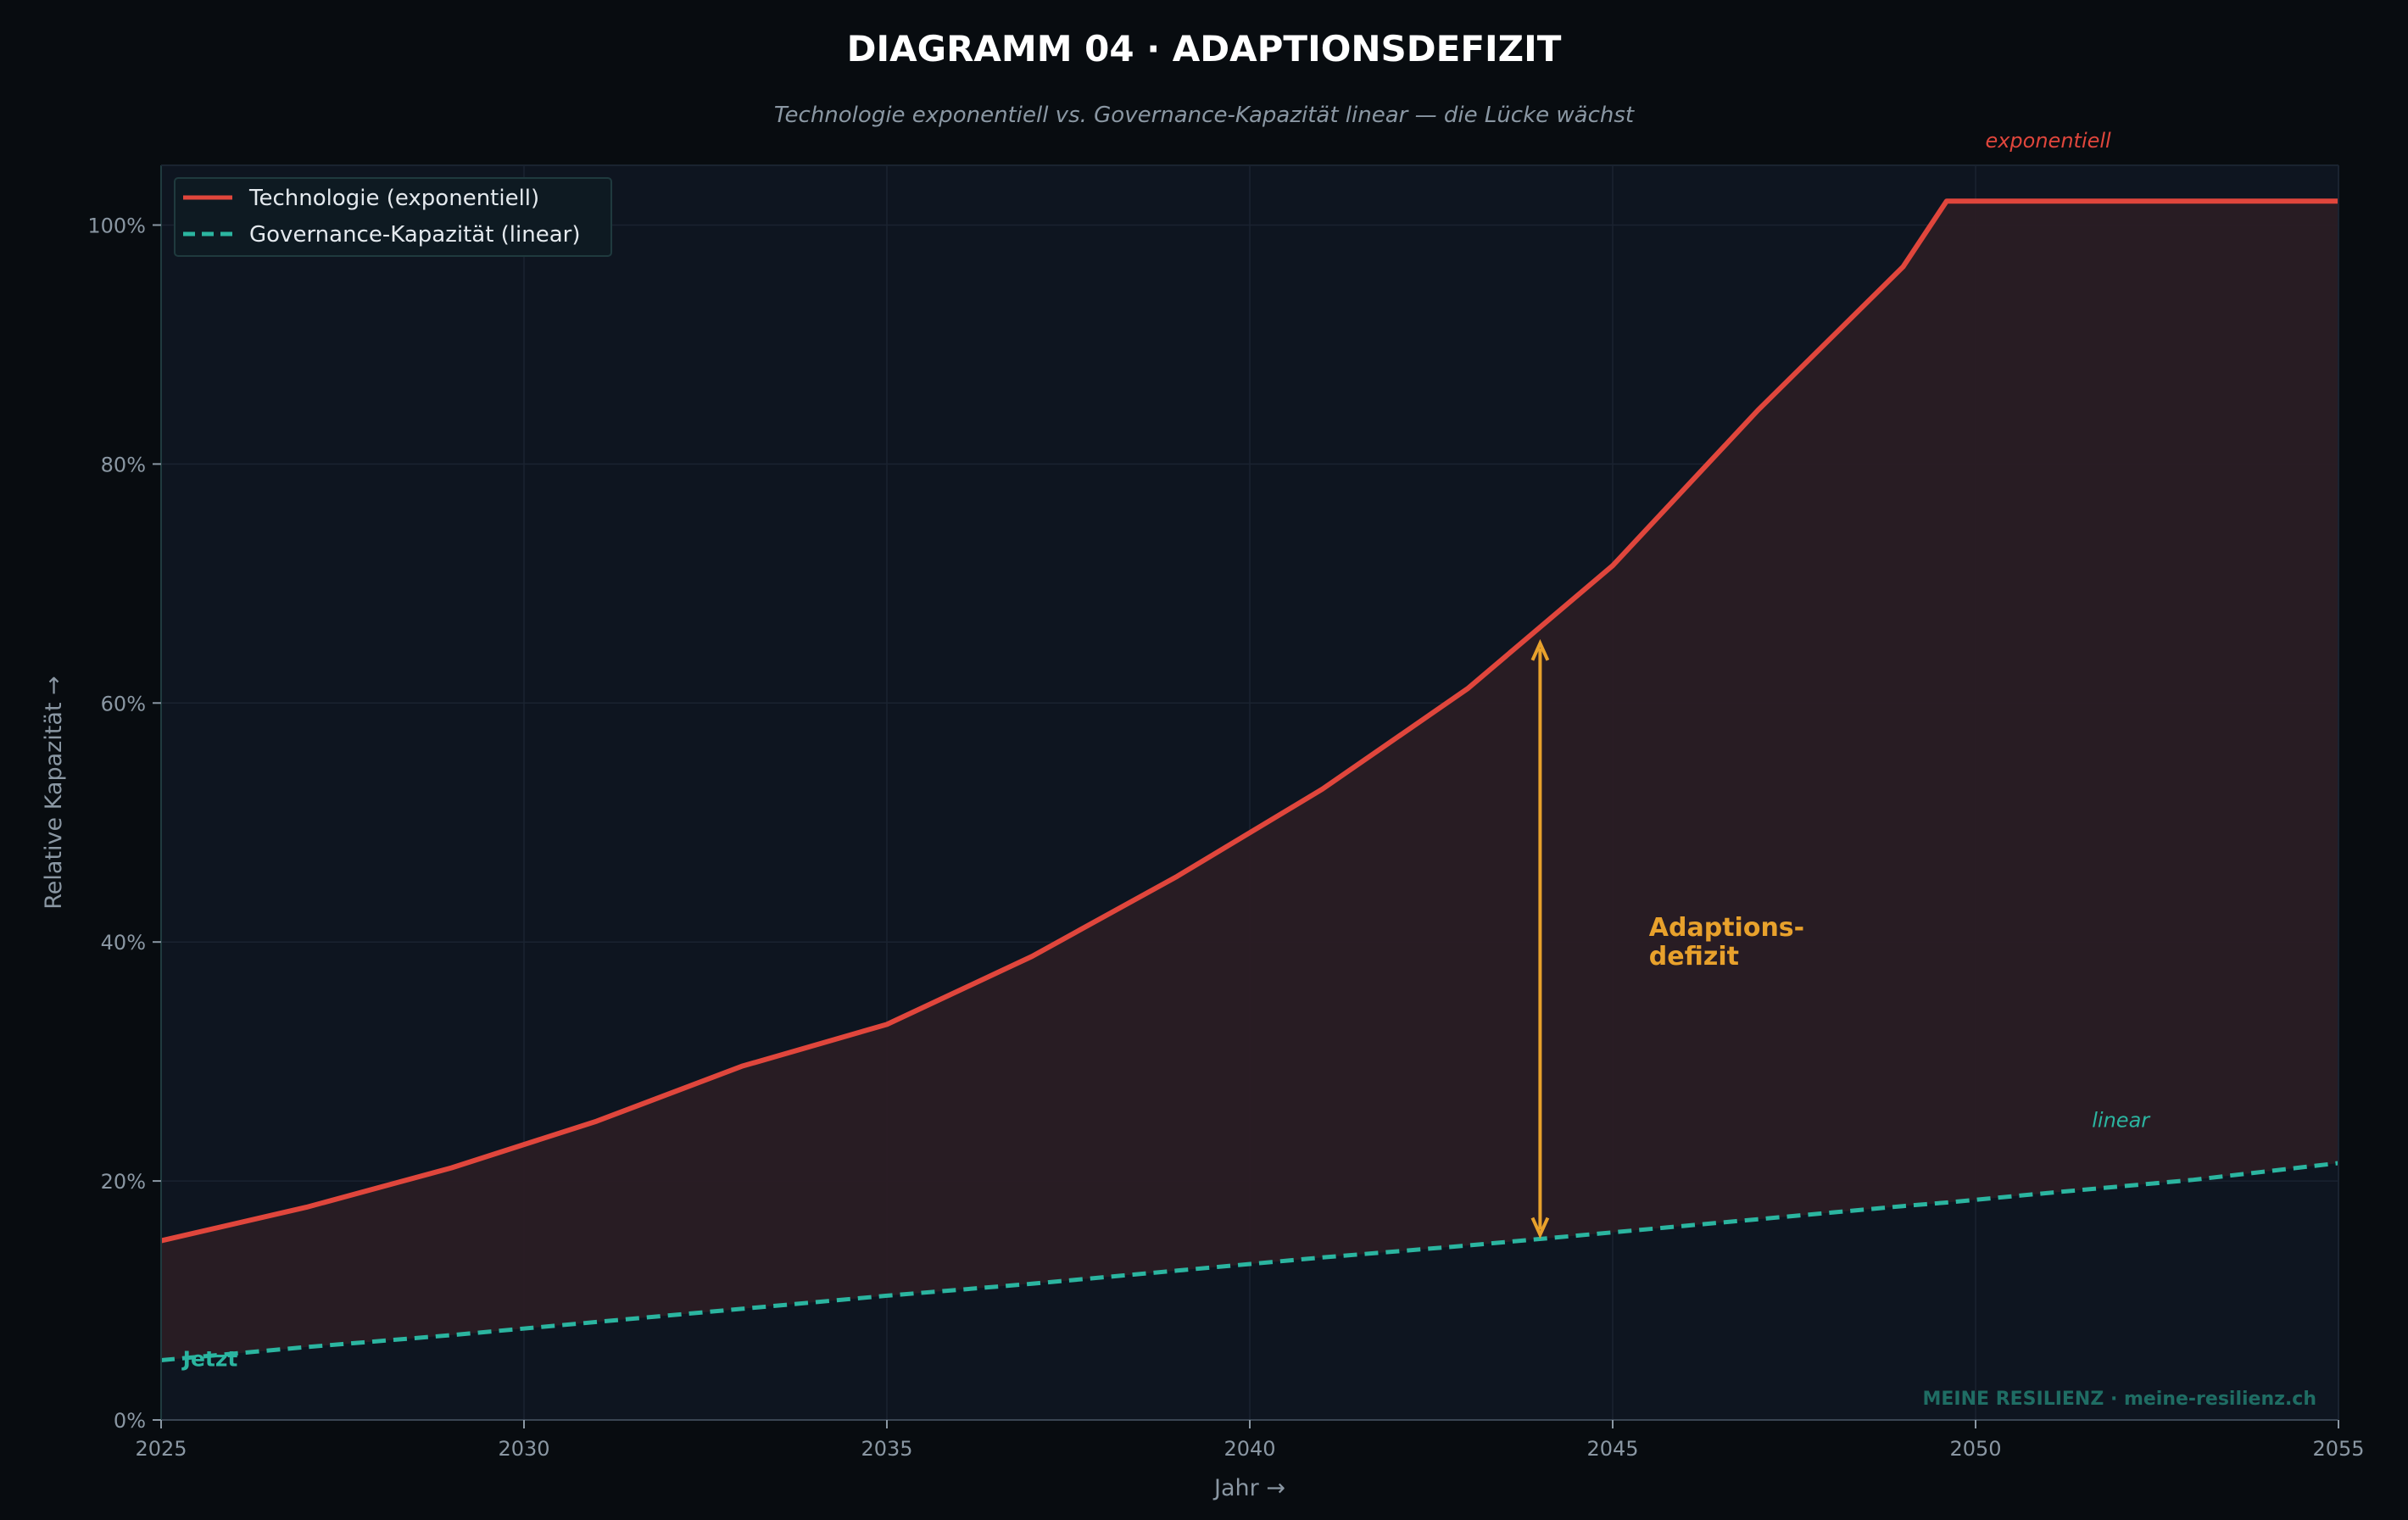 The image size is (2408, 1520). What do you see at coordinates (1248, 1488) in the screenshot?
I see `x-axis-label: Jahr →` at bounding box center [1248, 1488].